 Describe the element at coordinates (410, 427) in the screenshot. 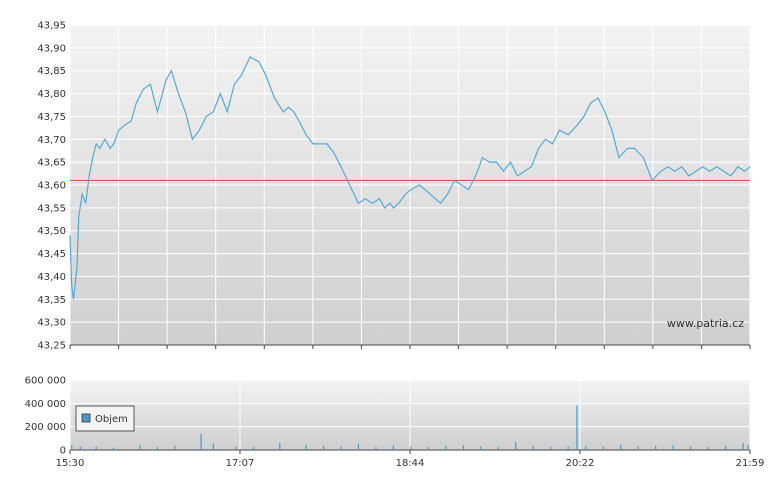

I see `volume-bars` at that location.